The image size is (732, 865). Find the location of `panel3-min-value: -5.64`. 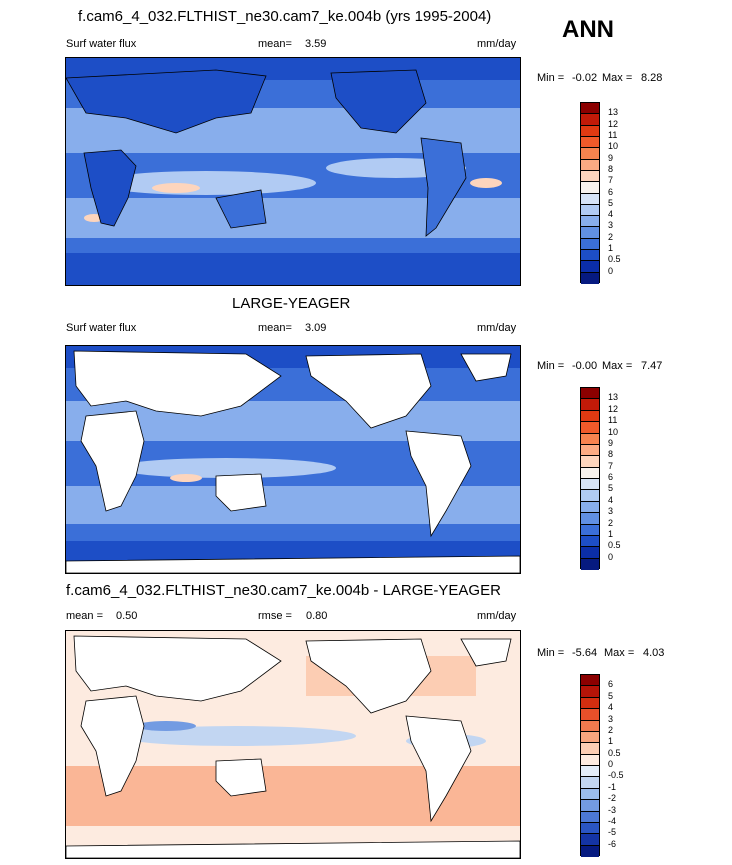

panel3-min-value: -5.64 is located at coordinates (585, 653).